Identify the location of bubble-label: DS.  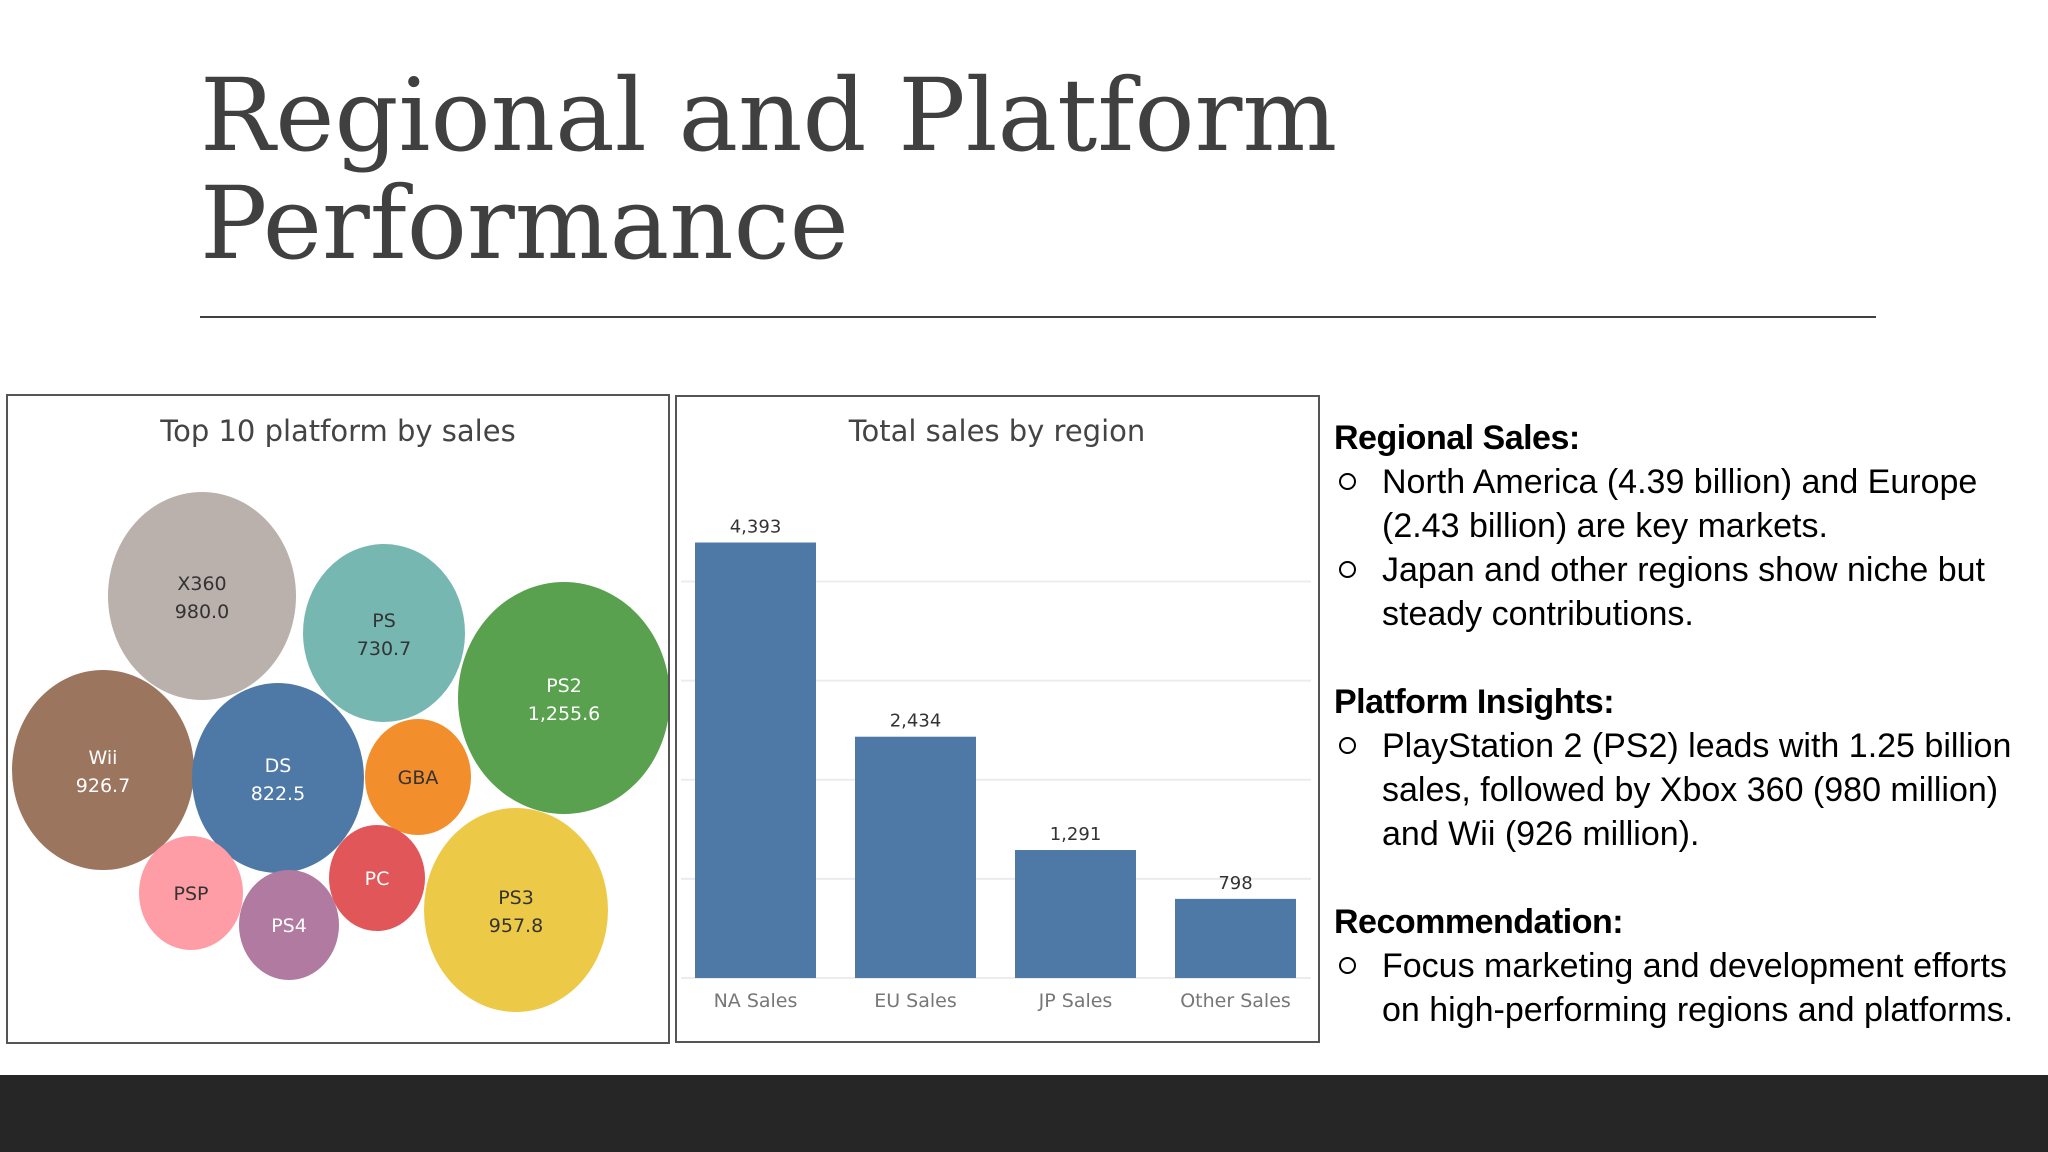
(278, 766).